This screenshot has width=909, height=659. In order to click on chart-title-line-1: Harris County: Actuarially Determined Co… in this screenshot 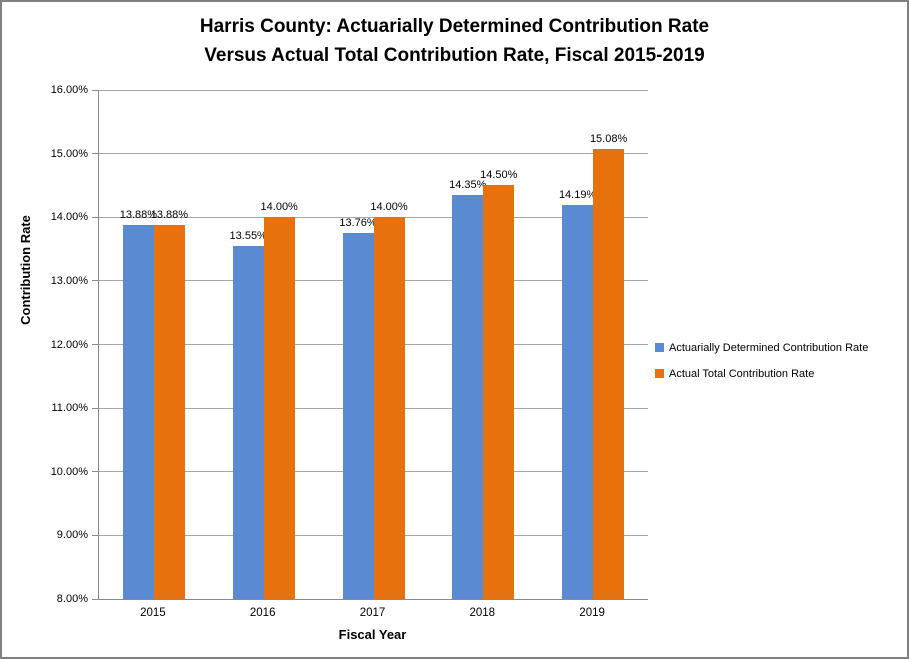, I will do `click(454, 26)`.